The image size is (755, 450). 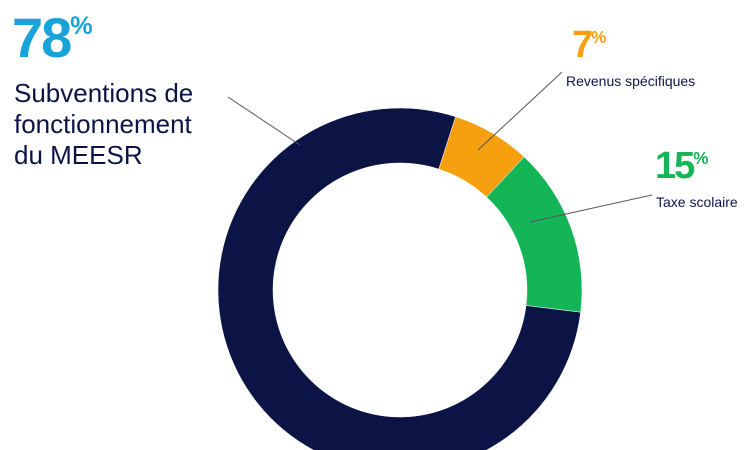 I want to click on value-label: 7%, so click(x=589, y=45).